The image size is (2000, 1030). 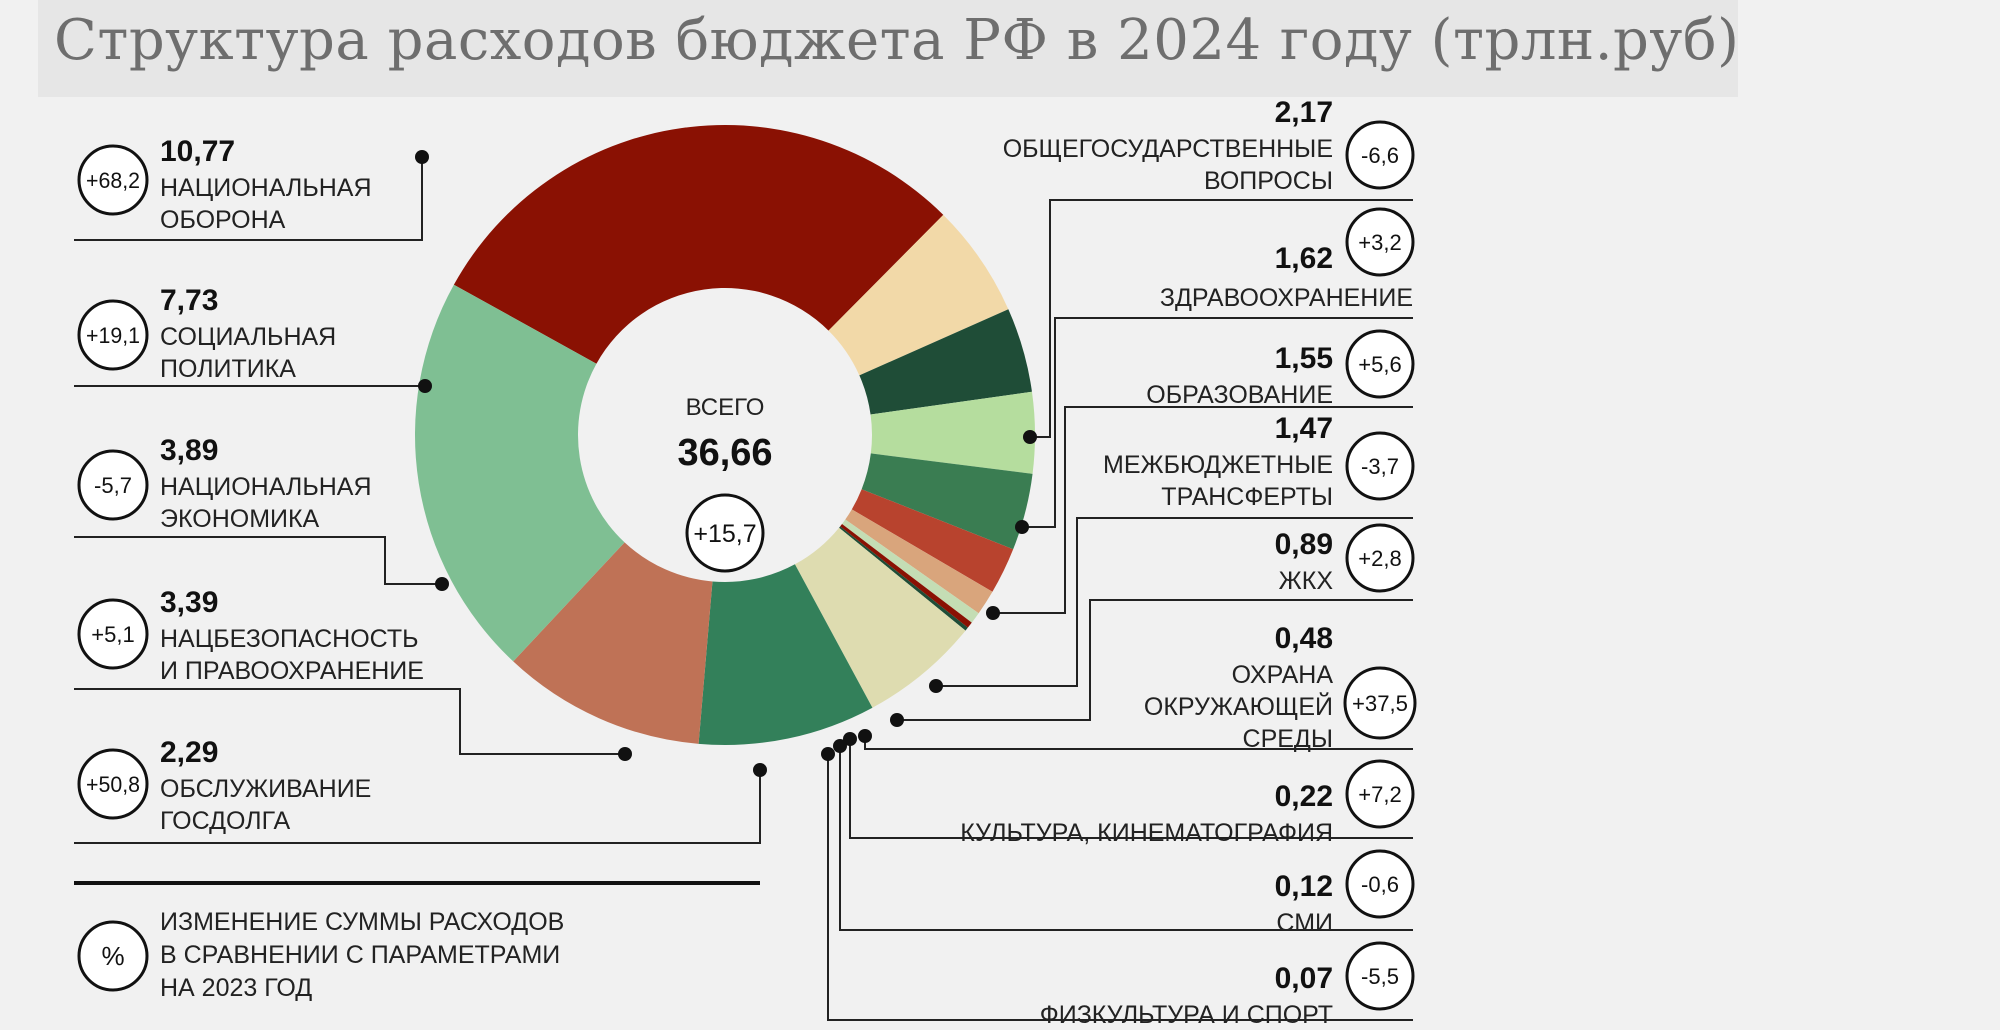 I want to click on национальная-оборона-value: 10,77, so click(x=197, y=151).